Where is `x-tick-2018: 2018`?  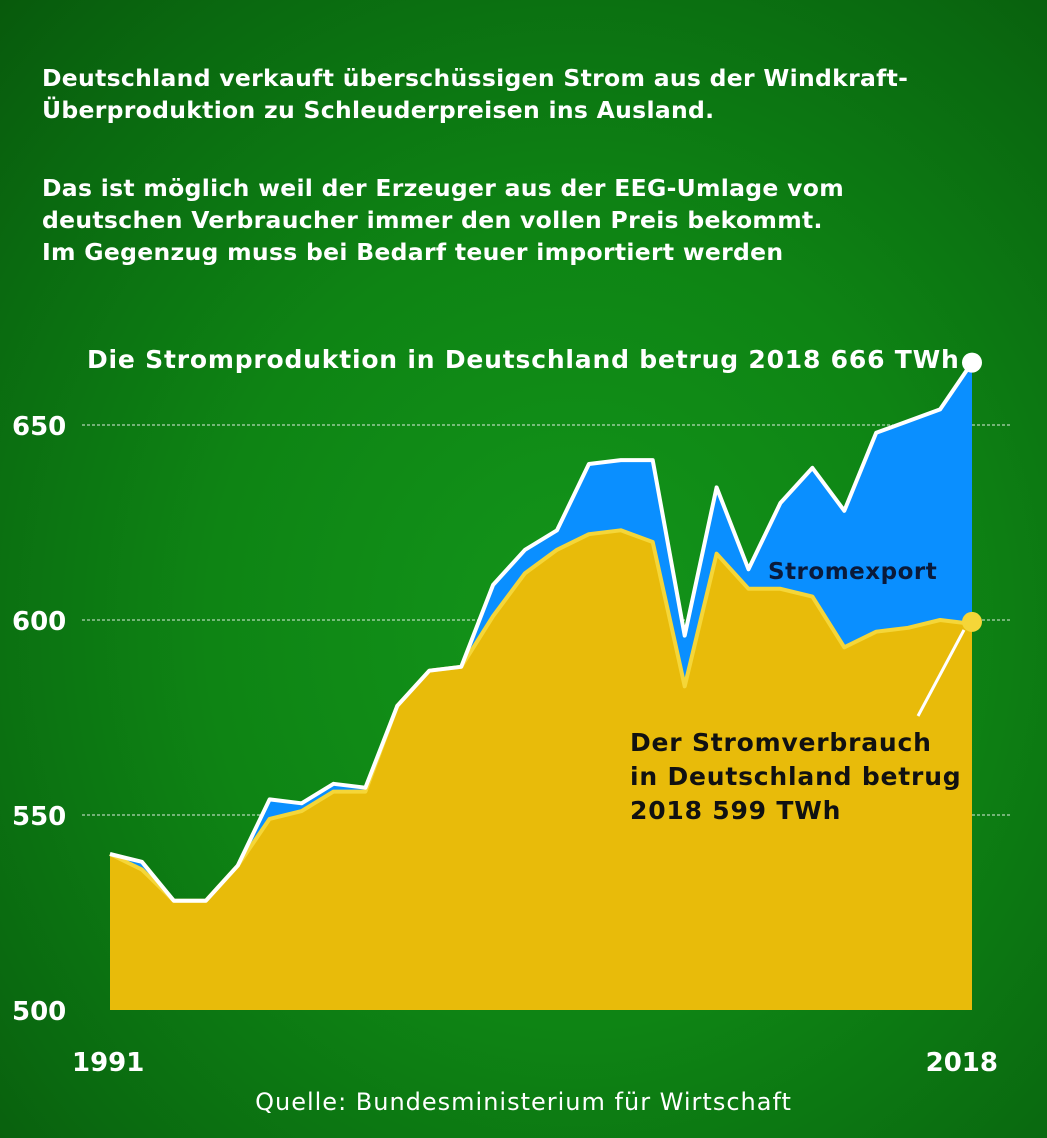
x-tick-2018: 2018 is located at coordinates (962, 1063).